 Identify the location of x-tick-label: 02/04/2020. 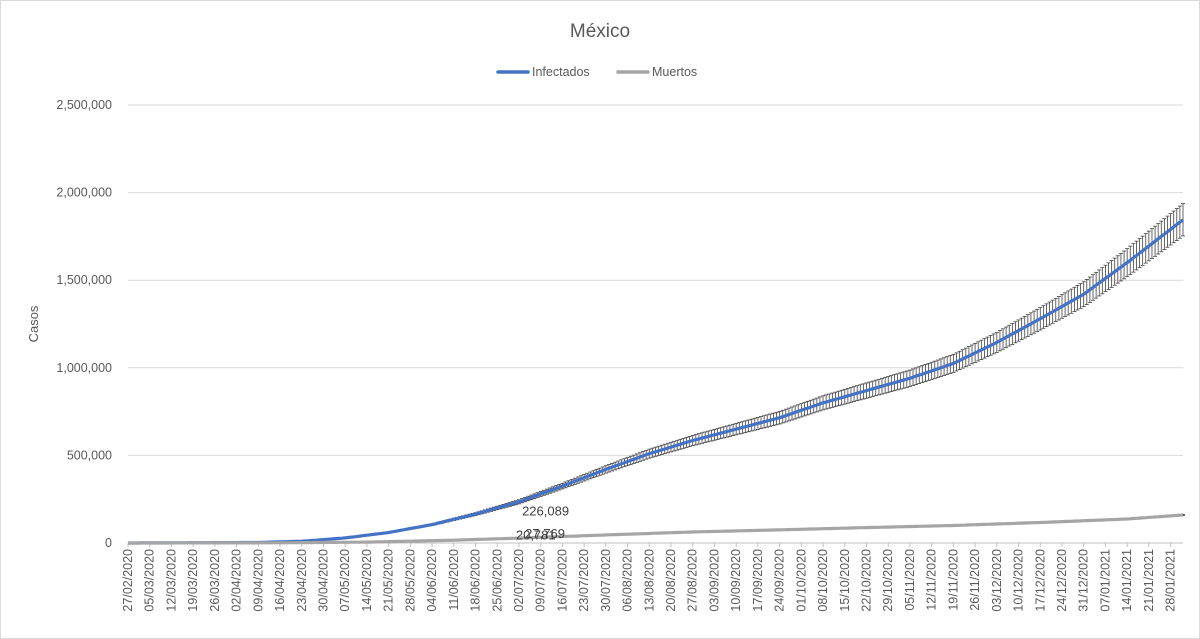
(237, 580).